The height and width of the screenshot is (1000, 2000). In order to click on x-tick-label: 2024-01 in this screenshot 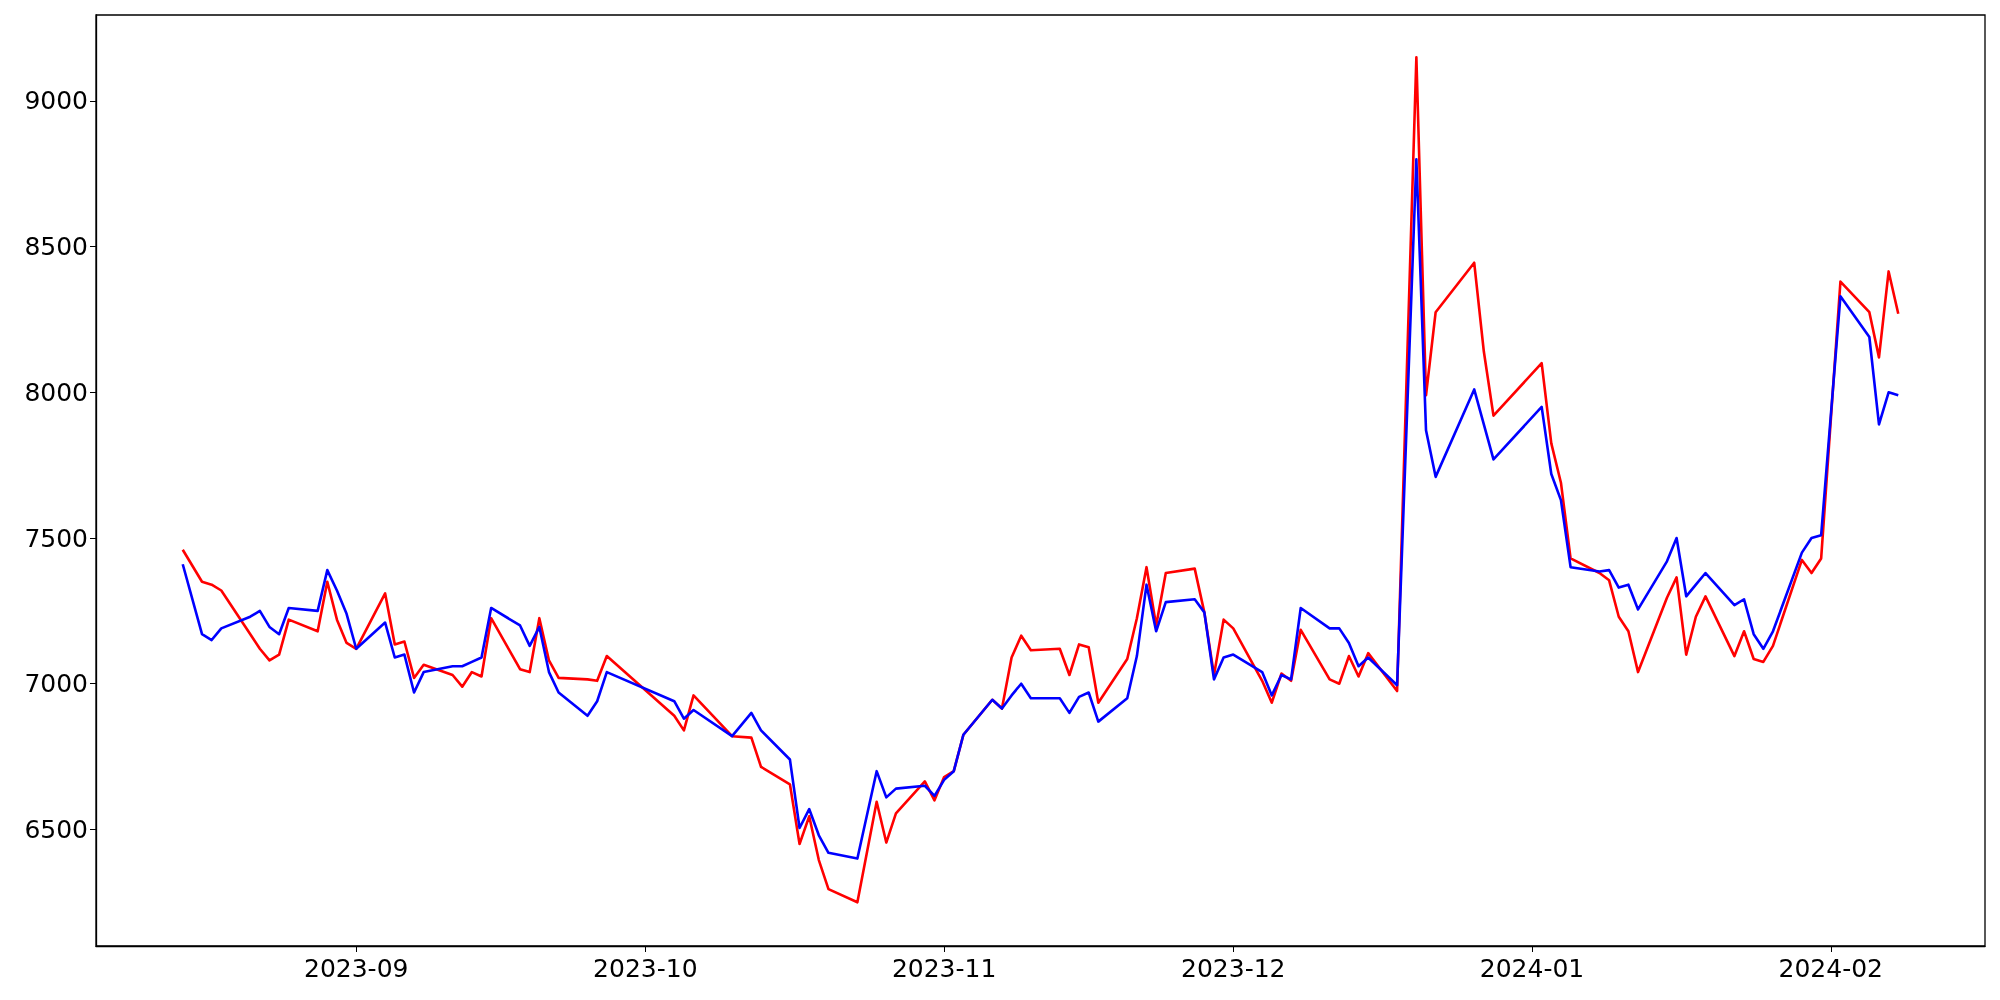, I will do `click(1532, 968)`.